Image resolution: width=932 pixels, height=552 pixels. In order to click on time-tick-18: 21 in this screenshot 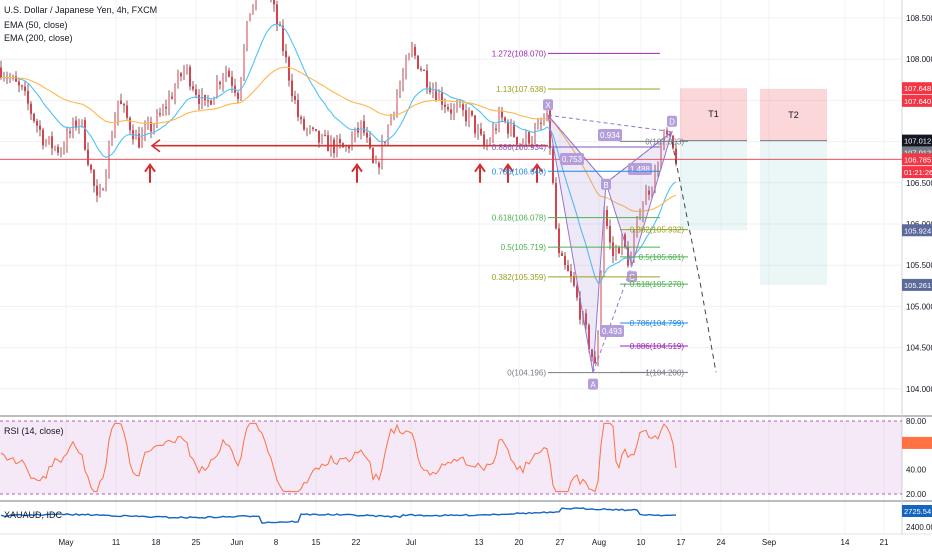, I will do `click(884, 542)`.